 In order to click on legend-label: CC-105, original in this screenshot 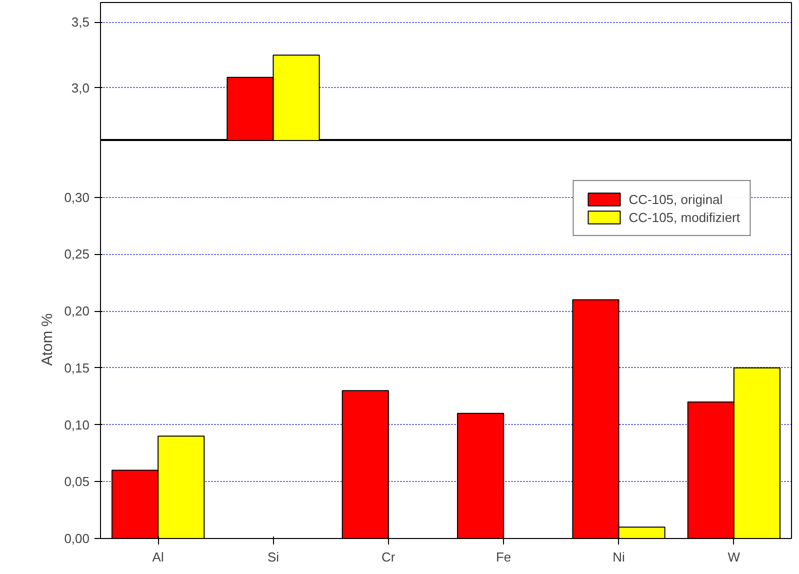, I will do `click(675, 199)`.